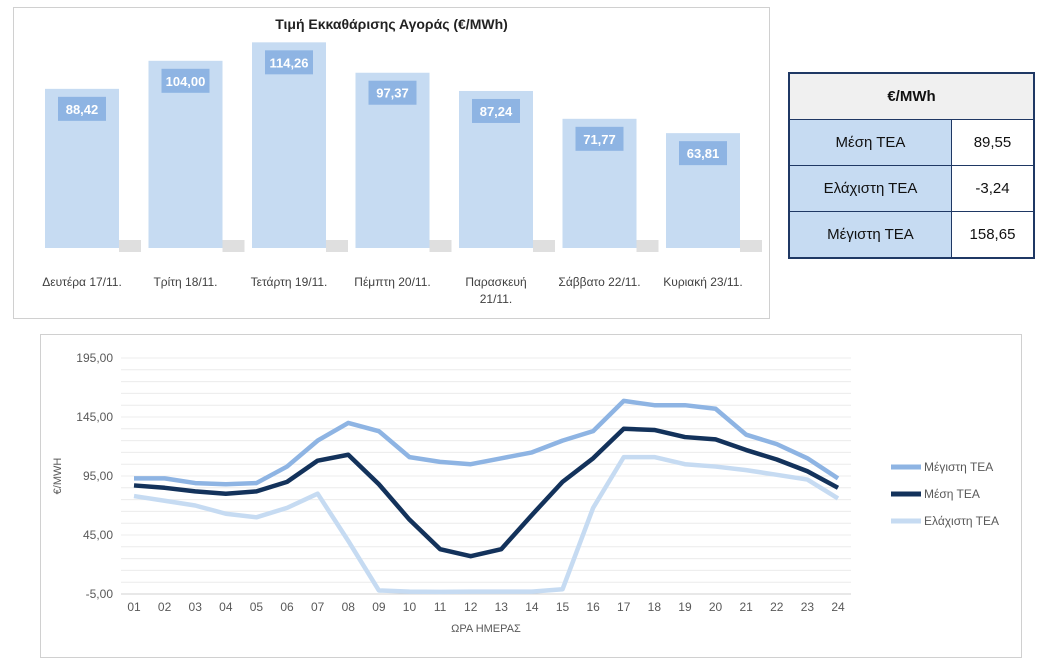 The width and height of the screenshot is (1051, 669). What do you see at coordinates (100, 594) in the screenshot?
I see `y-tick-label: -5,00` at bounding box center [100, 594].